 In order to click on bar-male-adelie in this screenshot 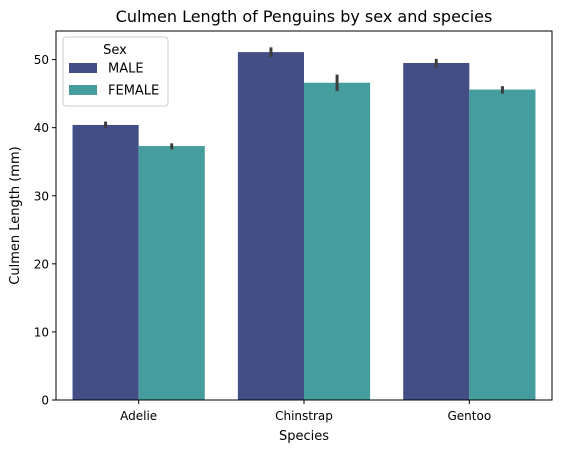, I will do `click(105, 262)`.